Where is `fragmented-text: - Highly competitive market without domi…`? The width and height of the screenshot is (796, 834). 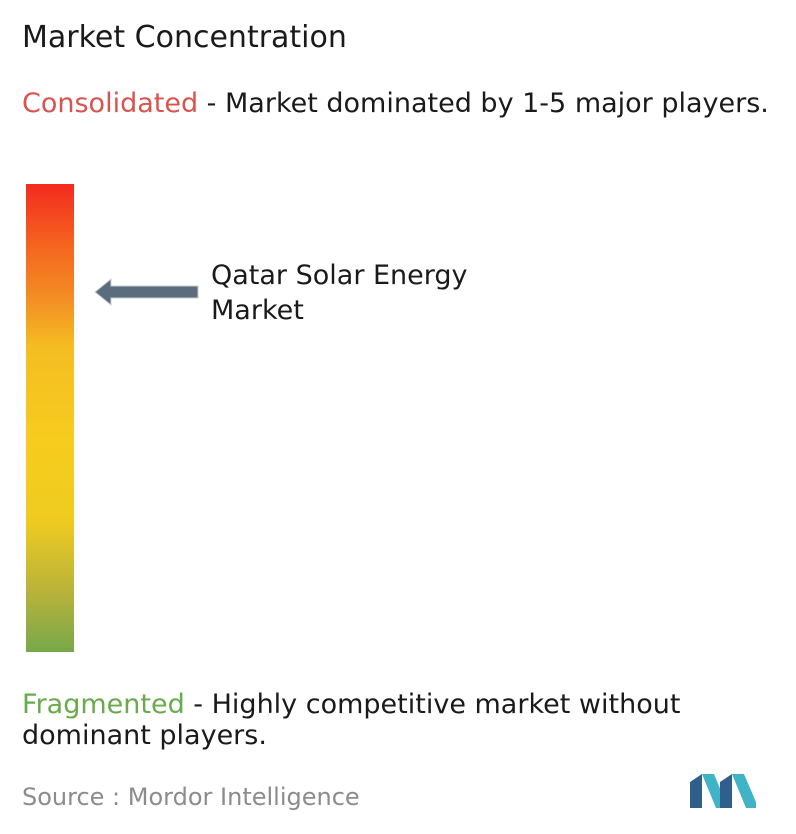
fragmented-text: - Highly competitive market without domi… is located at coordinates (351, 720).